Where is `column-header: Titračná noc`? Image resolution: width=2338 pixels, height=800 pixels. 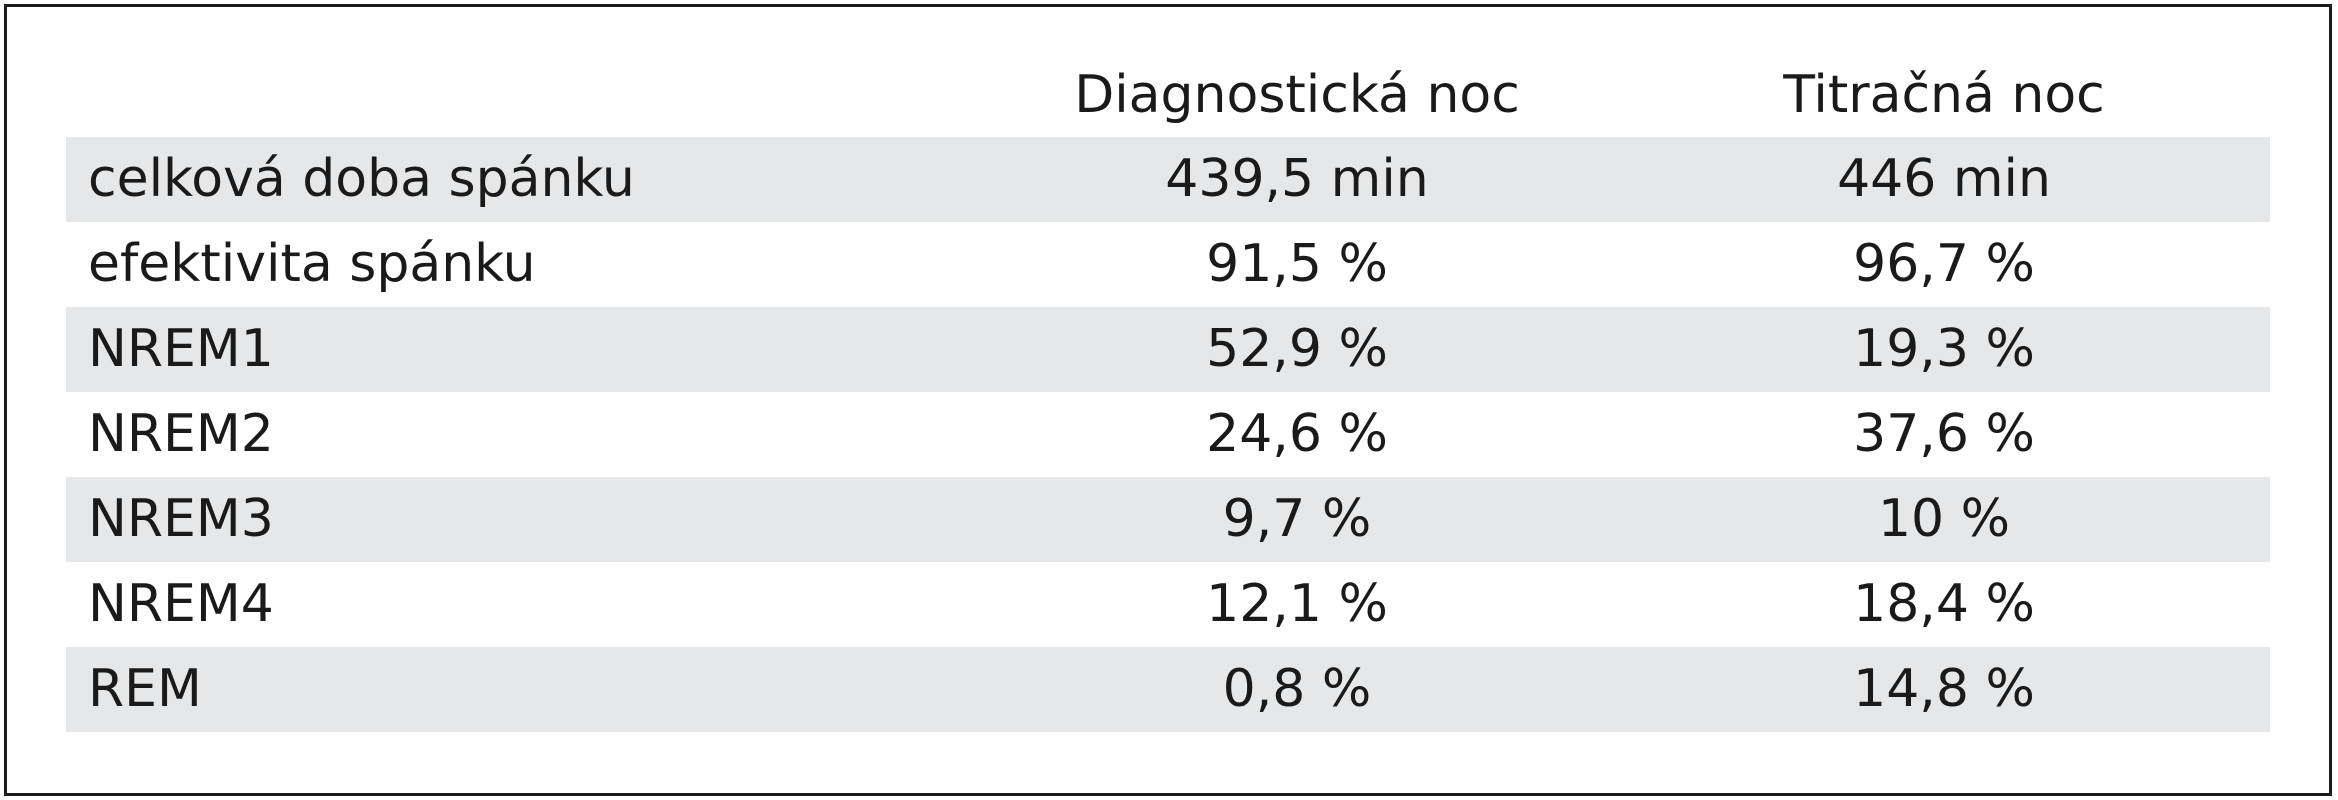 column-header: Titračná noc is located at coordinates (1944, 95).